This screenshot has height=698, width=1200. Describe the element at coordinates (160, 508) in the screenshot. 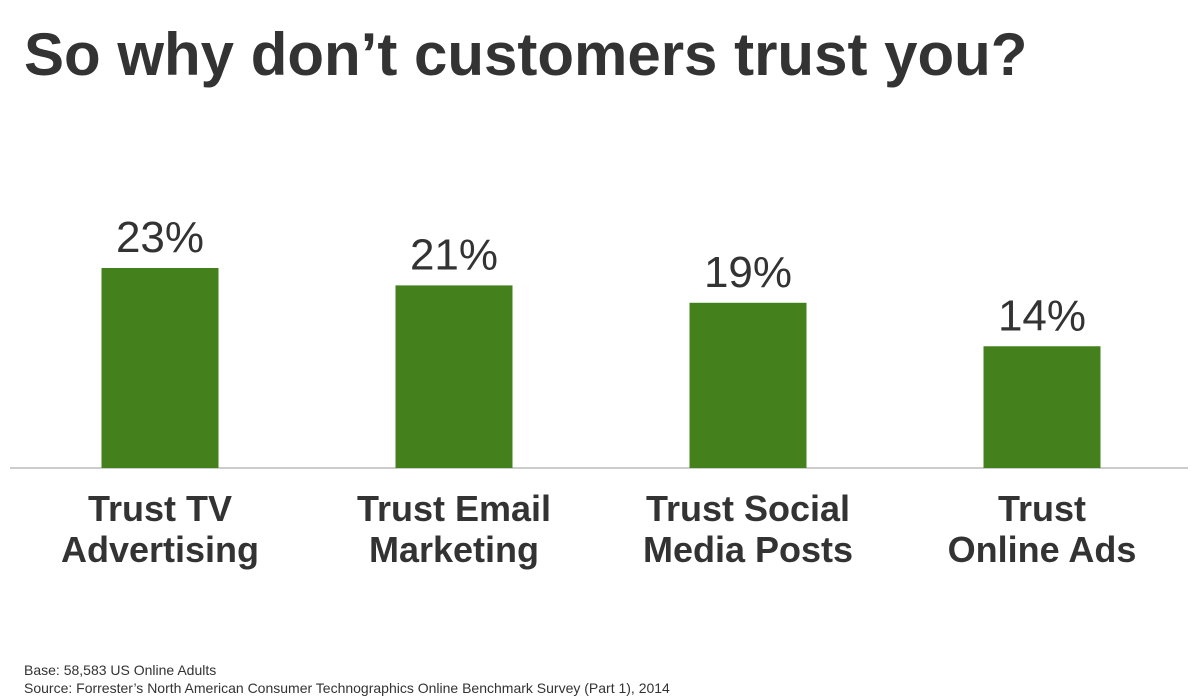

I see `category-label-1-line-1: Trust TV` at that location.